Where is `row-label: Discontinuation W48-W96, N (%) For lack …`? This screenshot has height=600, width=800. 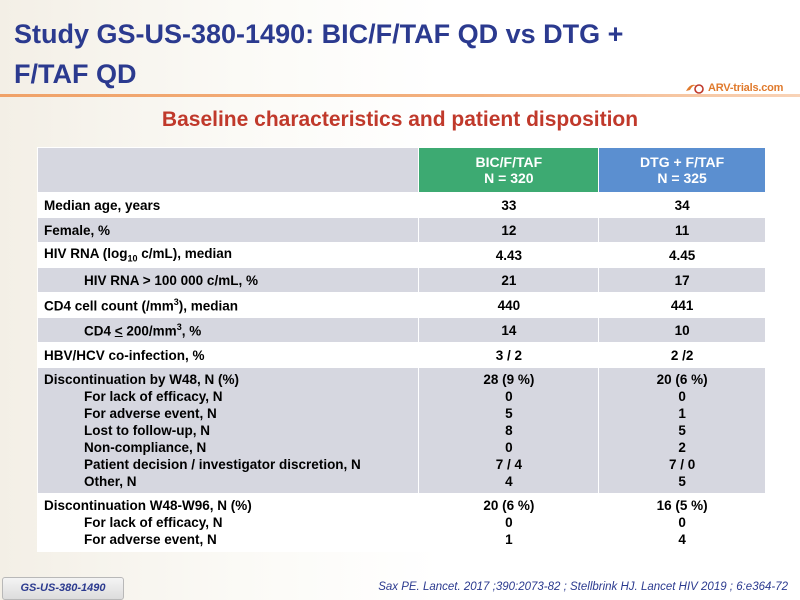
row-label: Discontinuation W48-W96, N (%) For lack … is located at coordinates (228, 522).